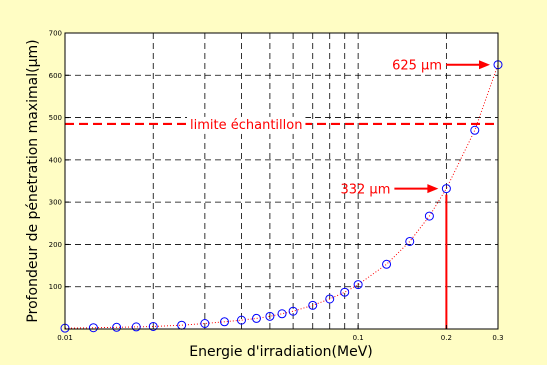 The width and height of the screenshot is (547, 365). What do you see at coordinates (55, 245) in the screenshot?
I see `y-tick-label: 200` at bounding box center [55, 245].